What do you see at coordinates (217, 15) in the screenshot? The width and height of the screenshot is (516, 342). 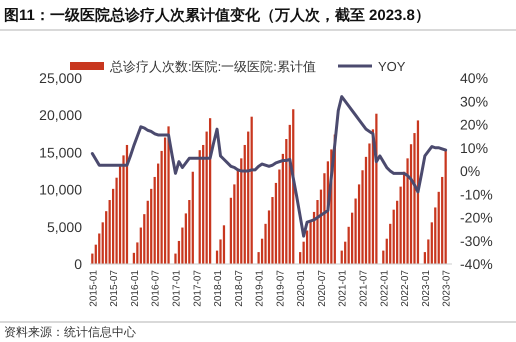 I see `chart-title: 图11：一级医院总诊疗人次累计值变化（万人次，截至 2023.8）` at bounding box center [217, 15].